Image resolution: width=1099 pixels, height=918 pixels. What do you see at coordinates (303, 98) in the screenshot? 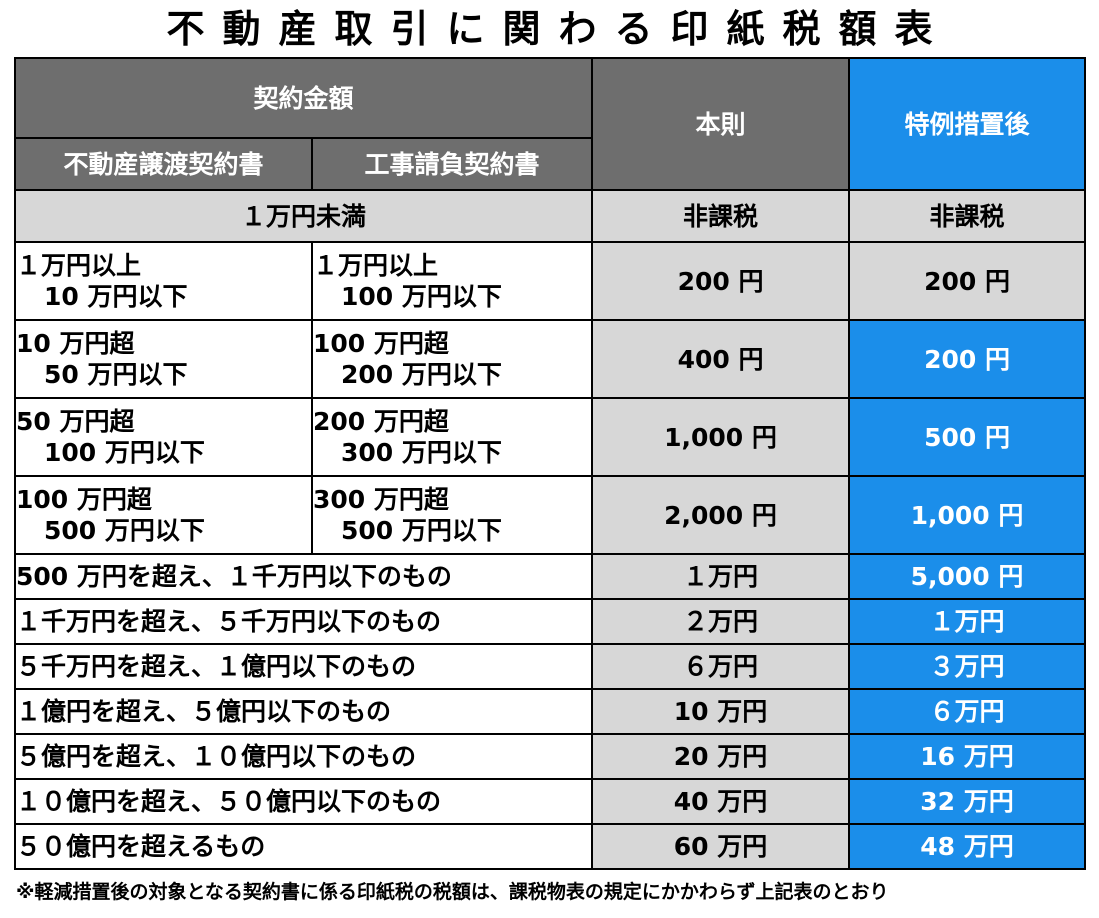
I see `contract-amount-header: 契約金額` at bounding box center [303, 98].